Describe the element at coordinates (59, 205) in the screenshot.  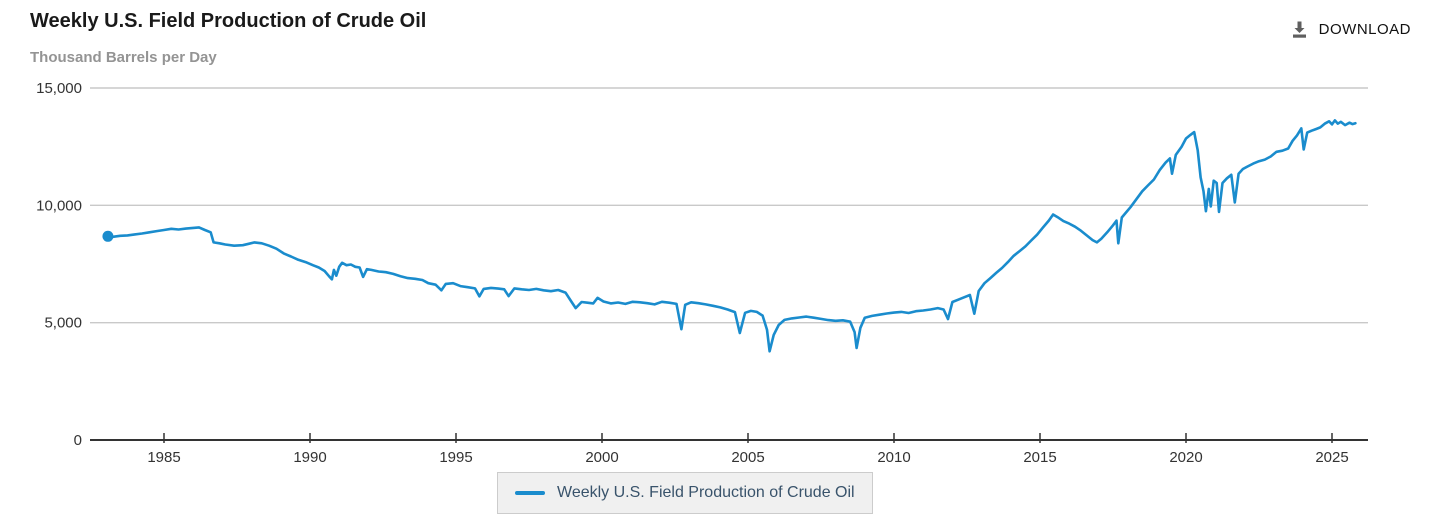
I see `y-axis-tick-label: 10,000` at that location.